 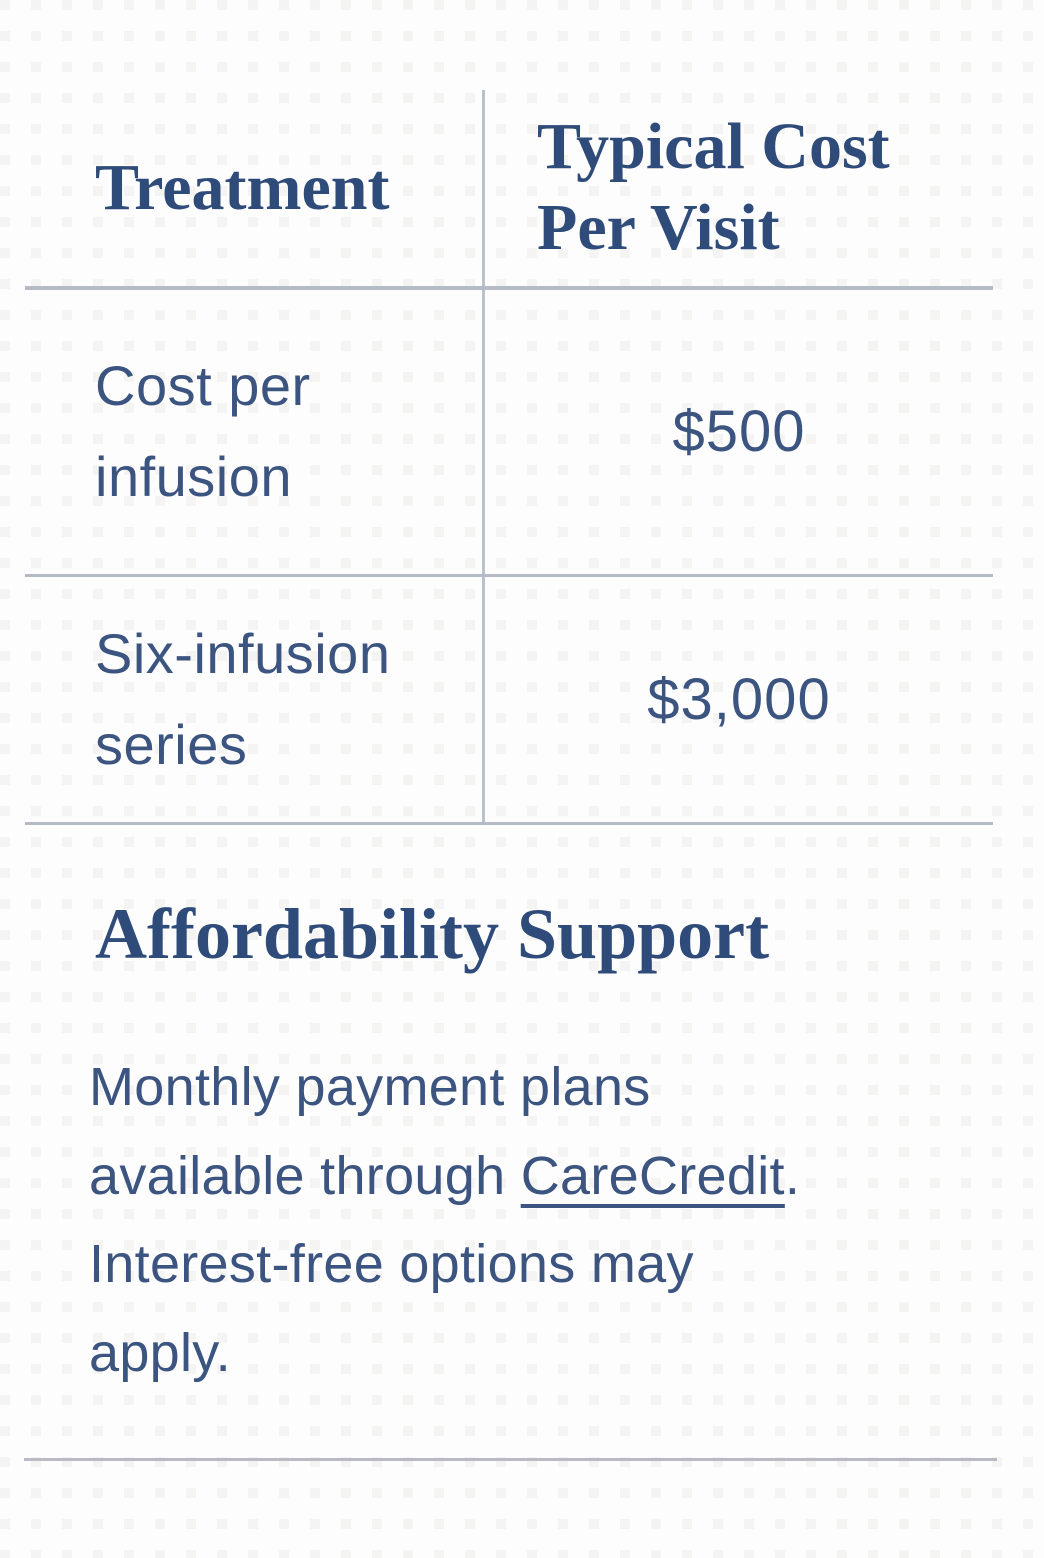 I want to click on treatment-cell: Six-infusion series, so click(x=255, y=699).